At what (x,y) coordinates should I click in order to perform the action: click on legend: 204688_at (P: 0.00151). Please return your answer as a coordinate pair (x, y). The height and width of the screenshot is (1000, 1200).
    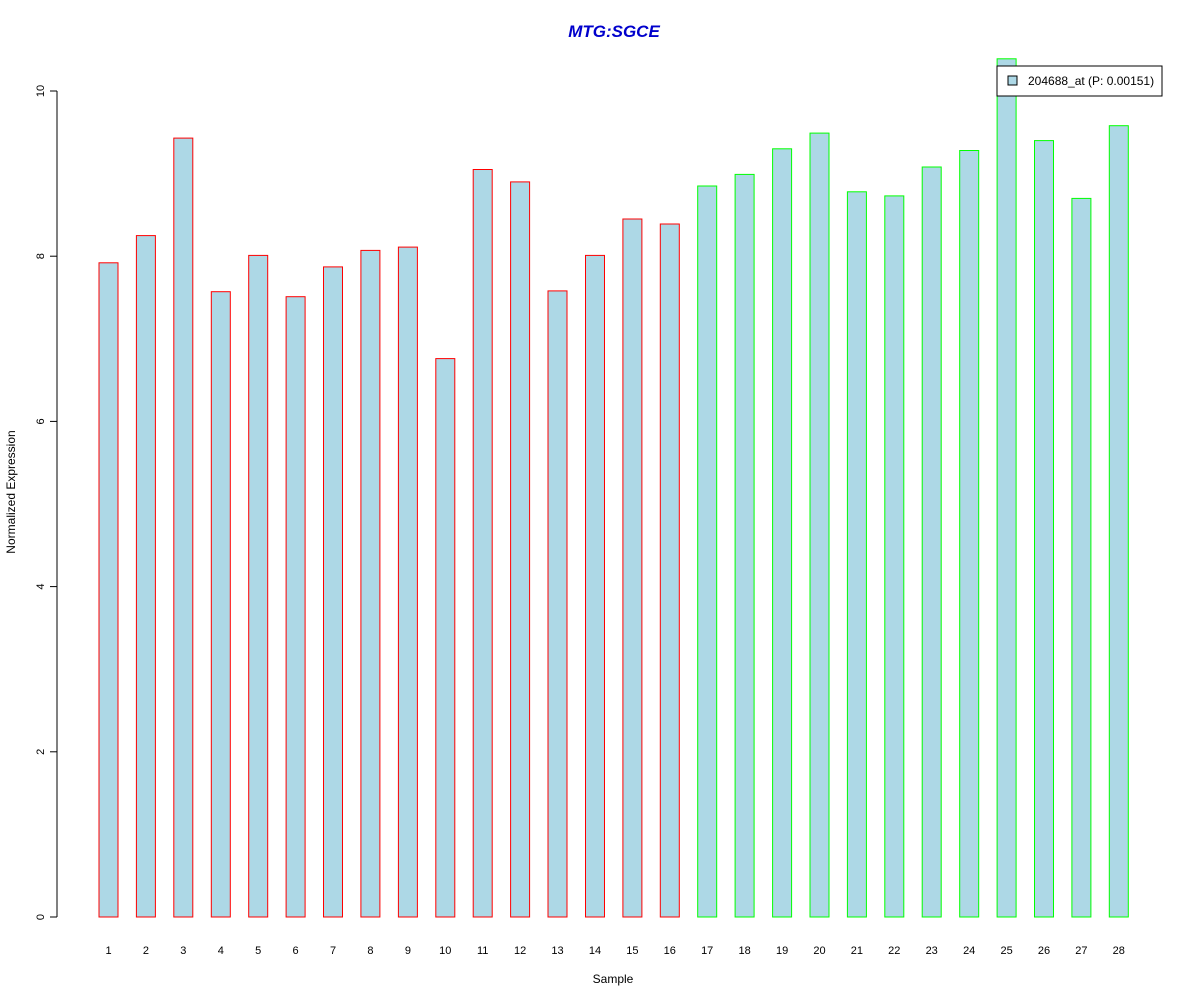
    Looking at the image, I should click on (1079, 81).